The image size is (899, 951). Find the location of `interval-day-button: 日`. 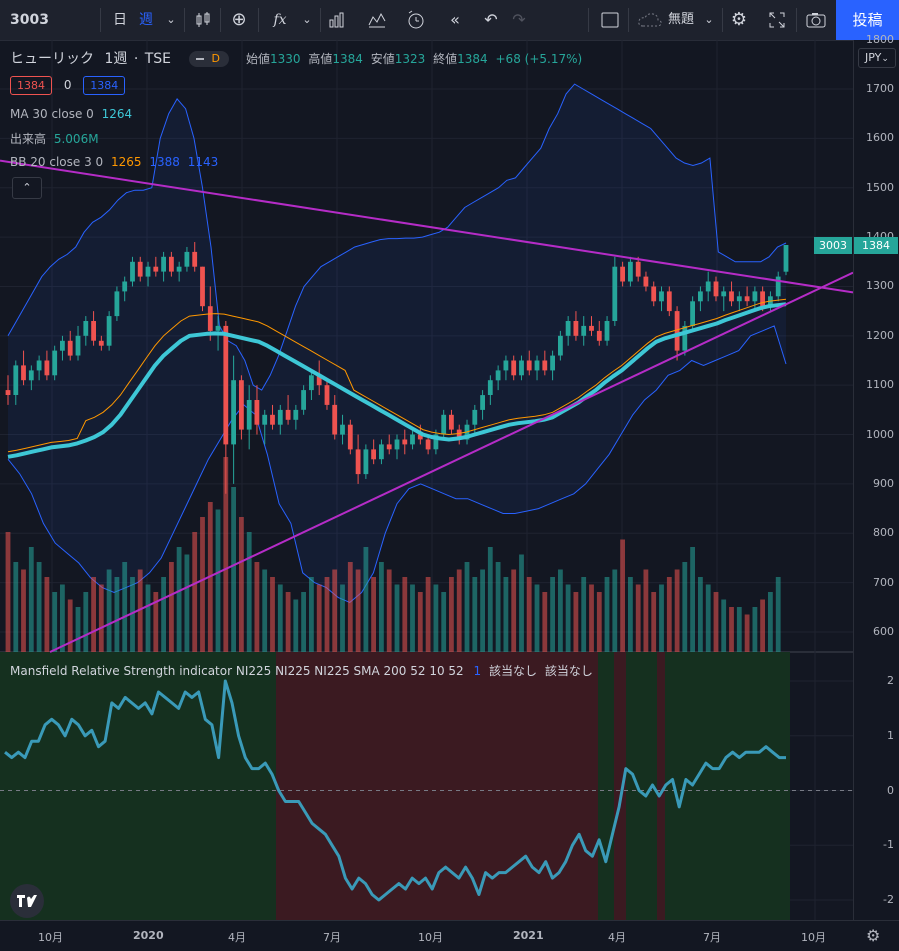

interval-day-button: 日 is located at coordinates (120, 20).